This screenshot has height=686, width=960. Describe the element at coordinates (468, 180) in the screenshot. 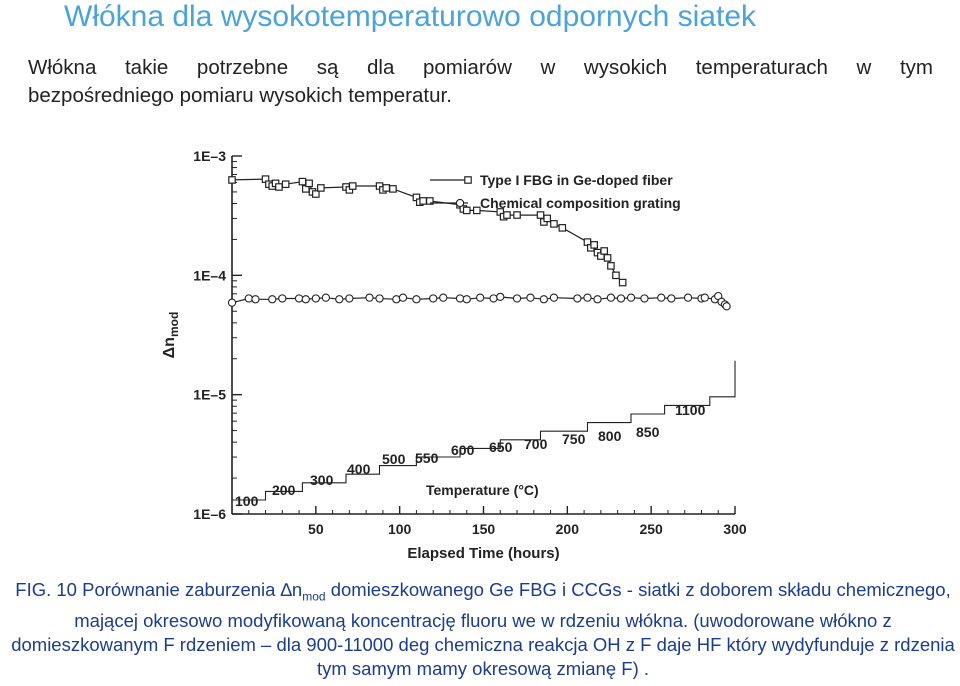

I see `legend-marker-square` at that location.